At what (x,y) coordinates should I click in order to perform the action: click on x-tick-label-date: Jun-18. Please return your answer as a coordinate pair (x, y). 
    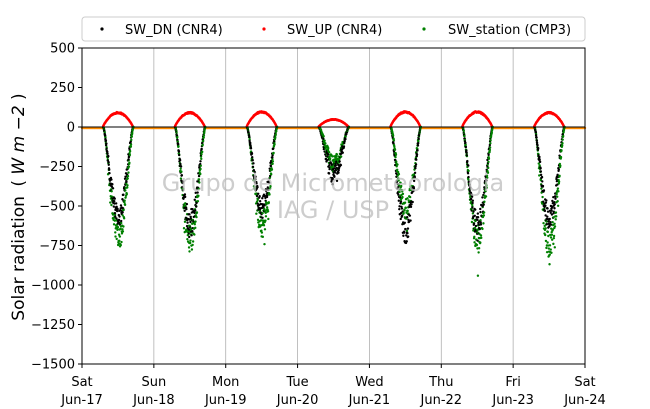
    Looking at the image, I should click on (153, 400).